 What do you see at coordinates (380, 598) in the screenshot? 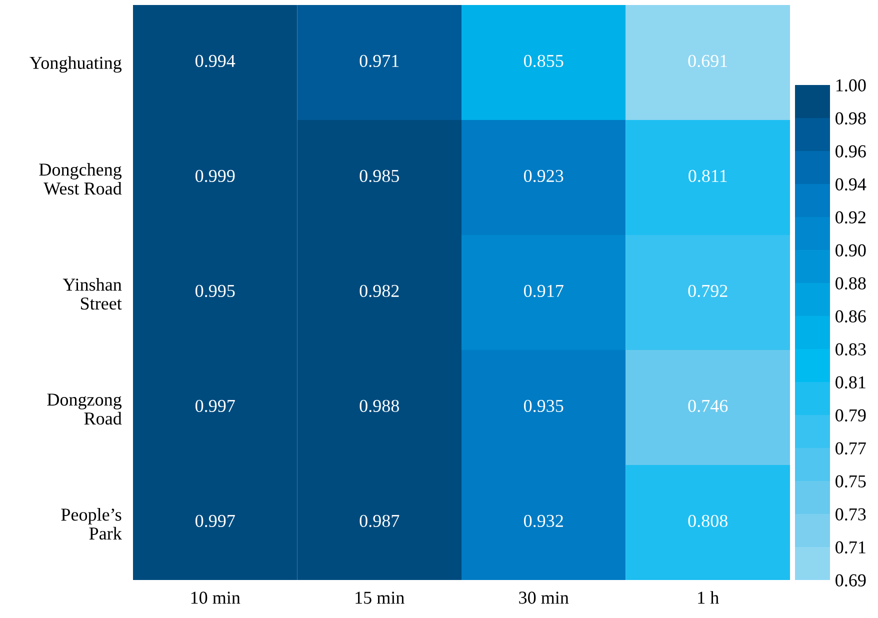
I see `x-tick-label: 15 min` at bounding box center [380, 598].